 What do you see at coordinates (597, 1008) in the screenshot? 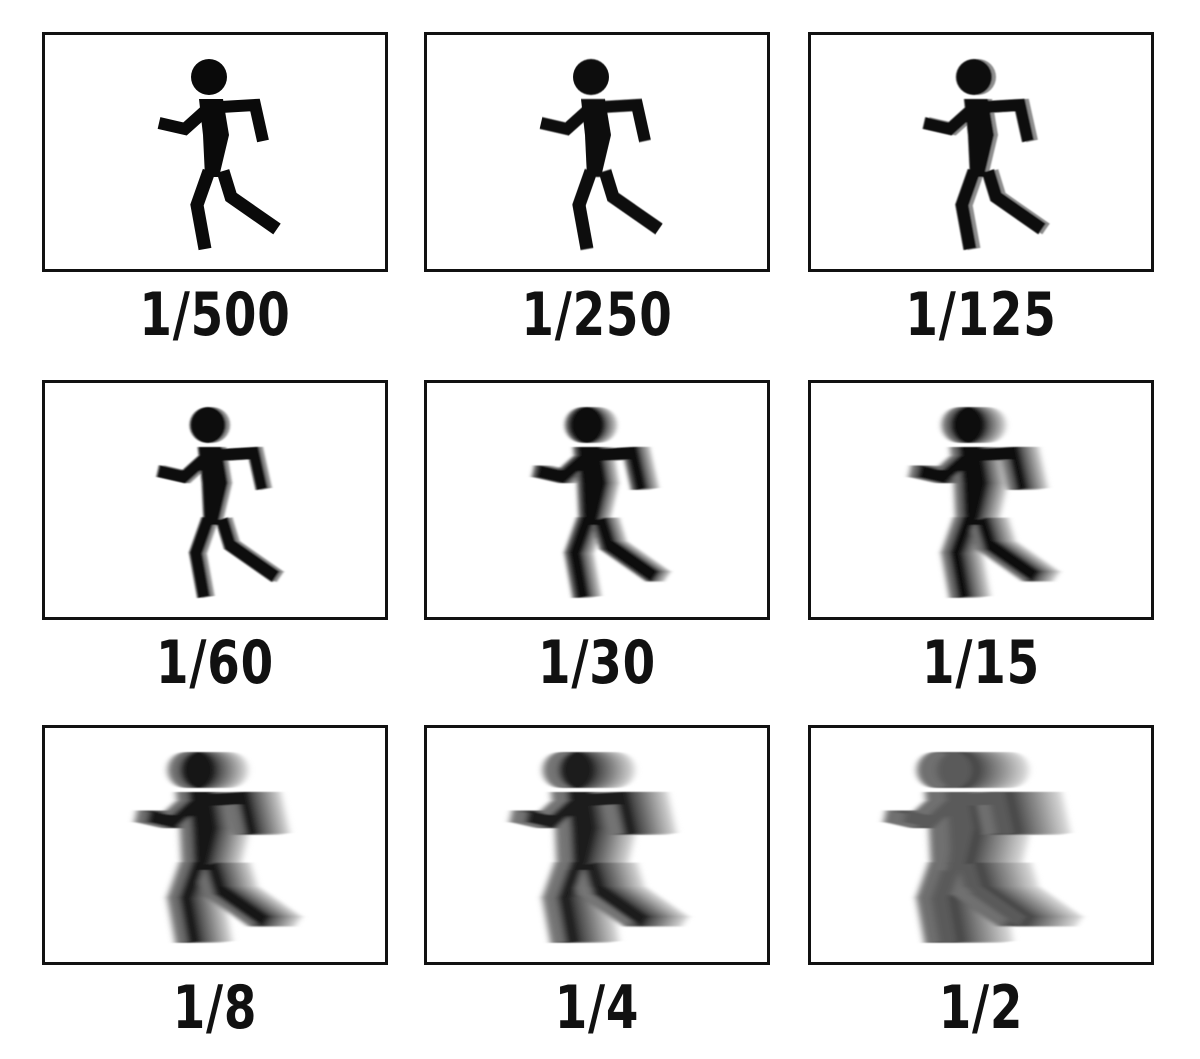
I see `shutter-speed-label: 1/4` at bounding box center [597, 1008].